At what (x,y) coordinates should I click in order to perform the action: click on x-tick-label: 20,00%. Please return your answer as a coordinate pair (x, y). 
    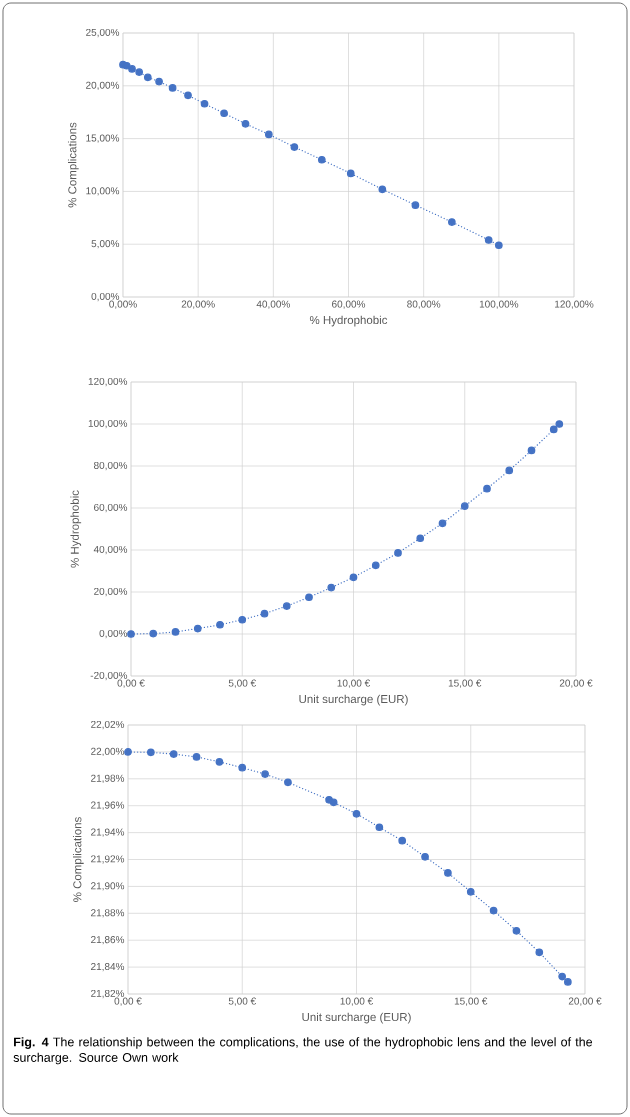
    Looking at the image, I should click on (198, 304).